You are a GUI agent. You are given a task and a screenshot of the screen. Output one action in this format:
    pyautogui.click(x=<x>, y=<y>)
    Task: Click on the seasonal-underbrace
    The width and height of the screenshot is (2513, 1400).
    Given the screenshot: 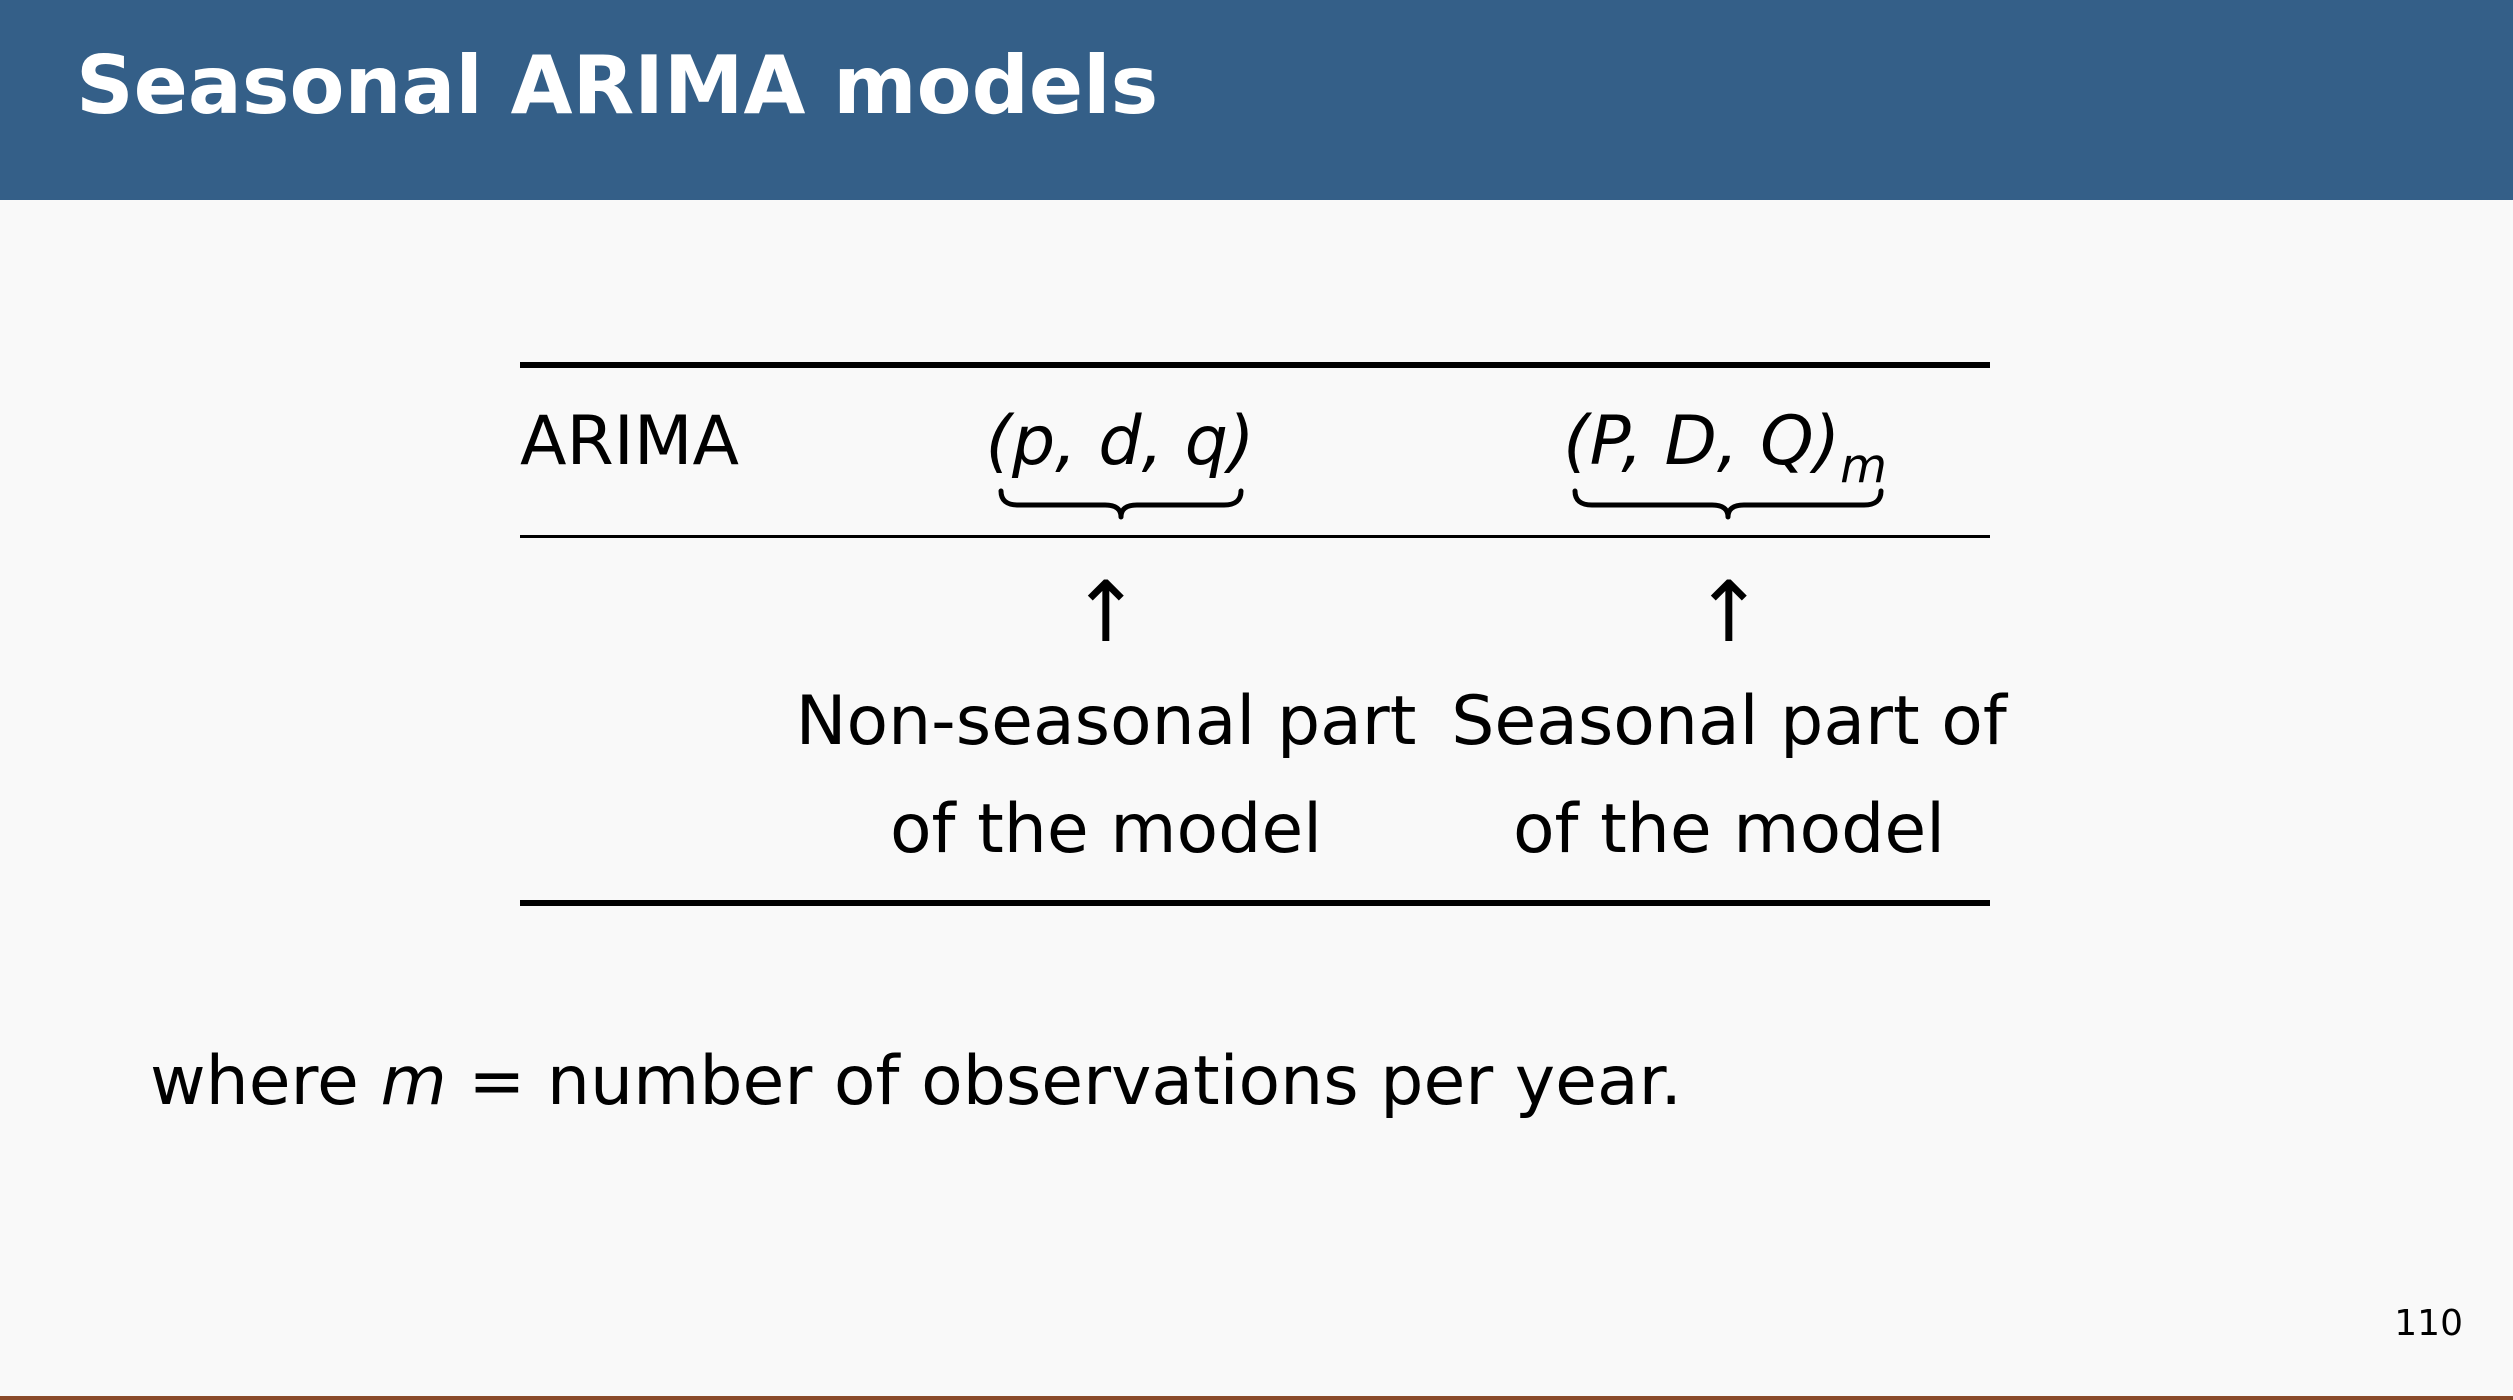 What is the action you would take?
    pyautogui.click(x=1728, y=504)
    